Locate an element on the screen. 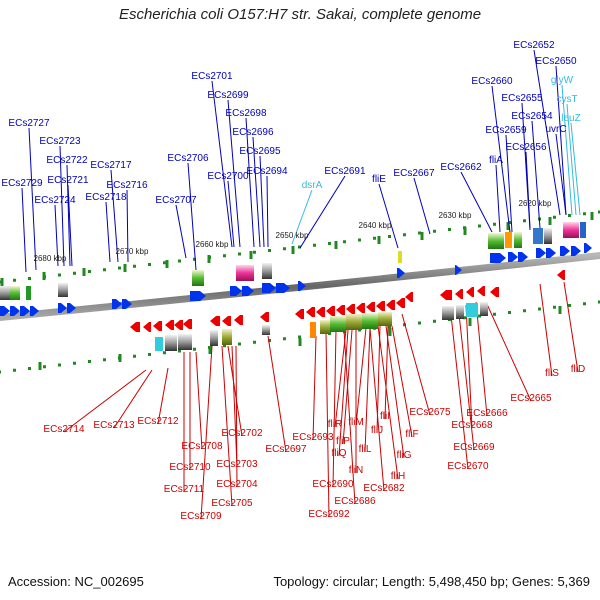  forward-leader-ecs2694 is located at coordinates (267, 211).